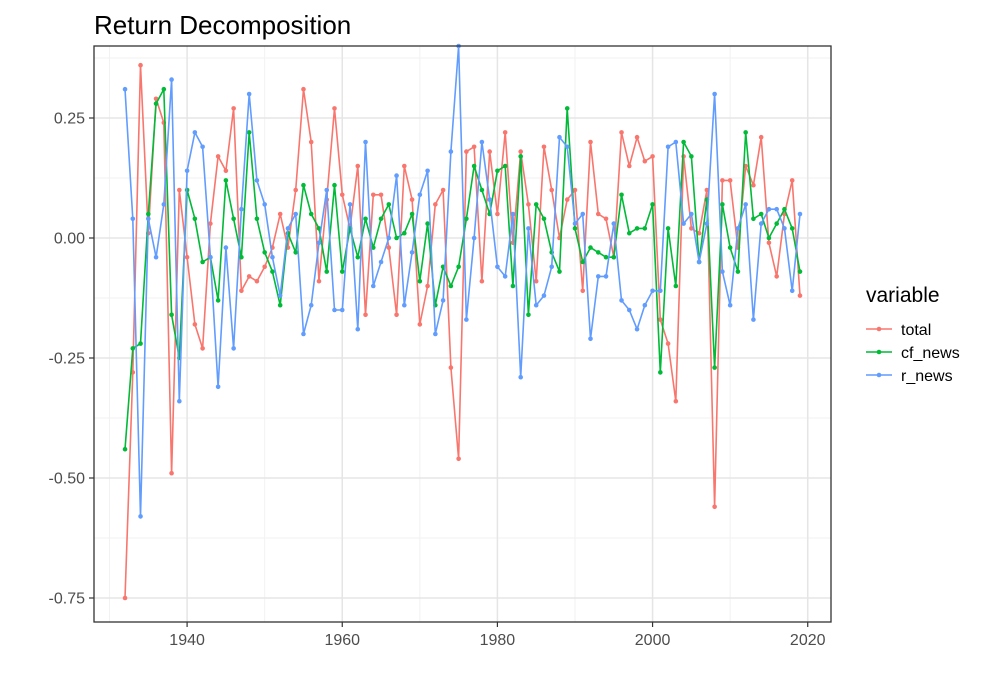 This screenshot has height=687, width=997. Describe the element at coordinates (653, 640) in the screenshot. I see `x-tick-label: 2000` at that location.